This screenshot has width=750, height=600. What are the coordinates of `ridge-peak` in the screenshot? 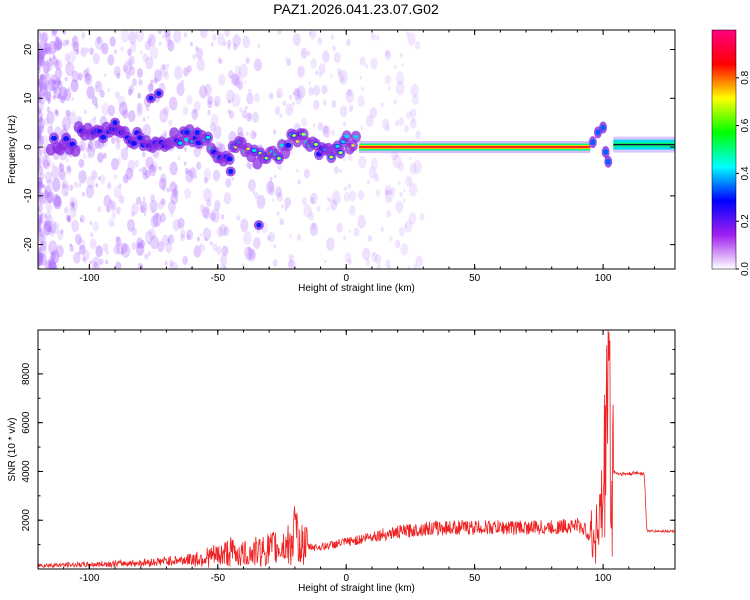 It's located at (297, 141).